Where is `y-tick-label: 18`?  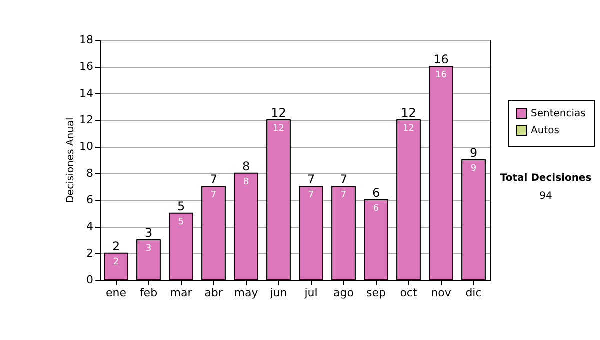
y-tick-label: 18 is located at coordinates (87, 40).